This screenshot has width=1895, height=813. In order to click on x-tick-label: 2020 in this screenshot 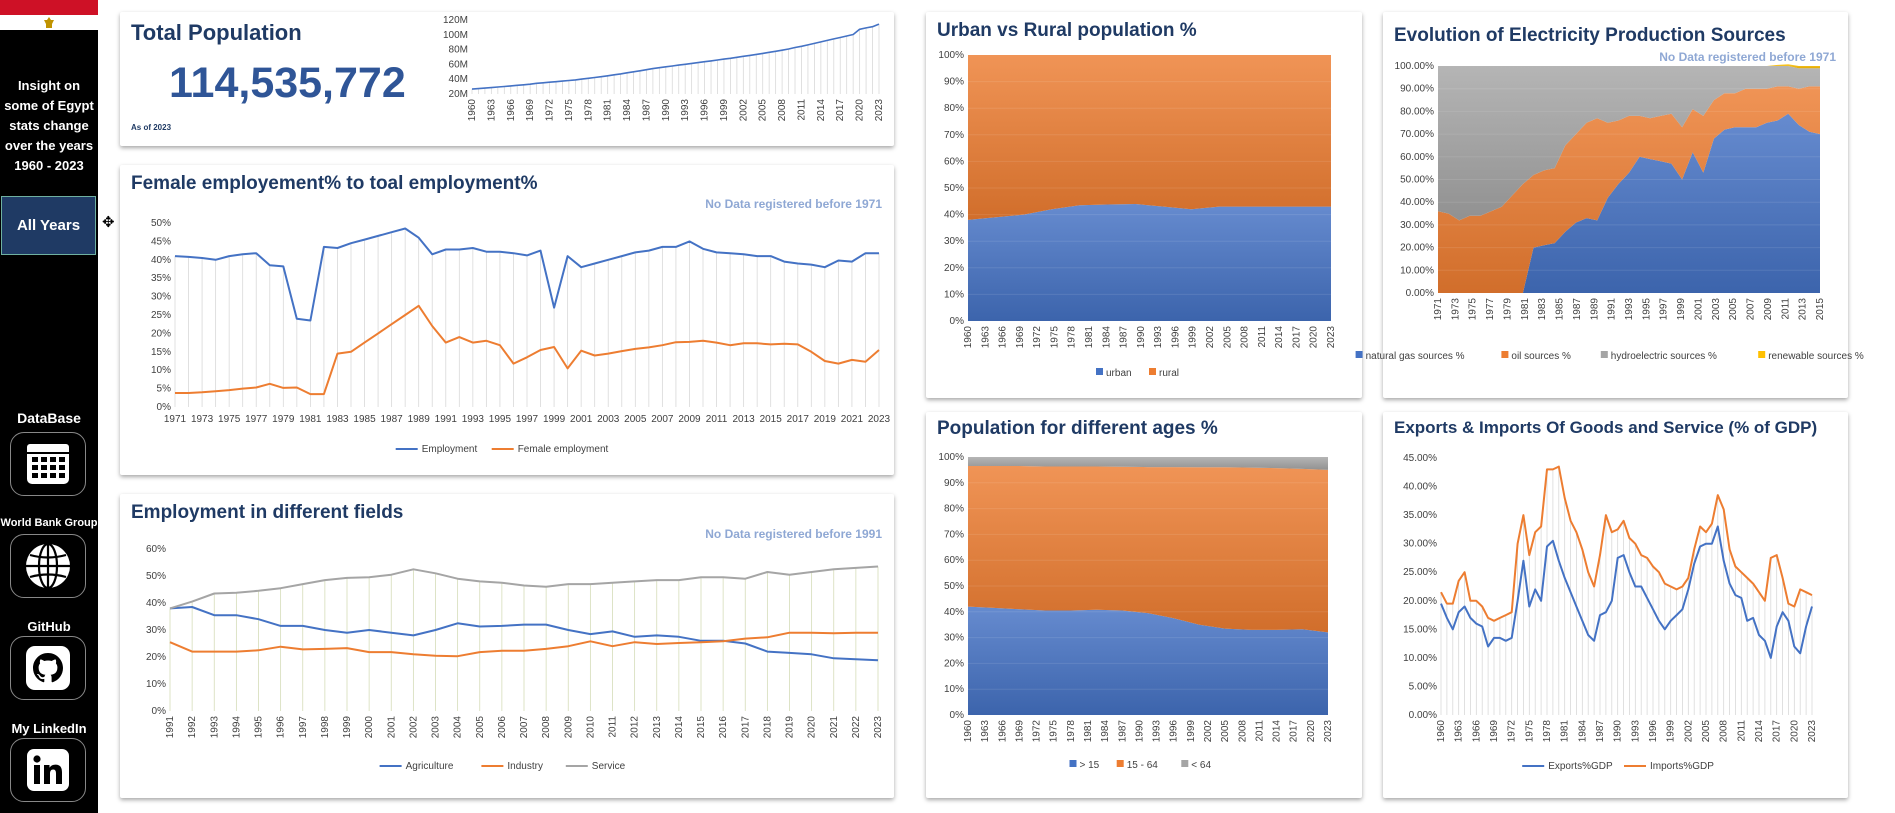, I will do `click(1311, 731)`.